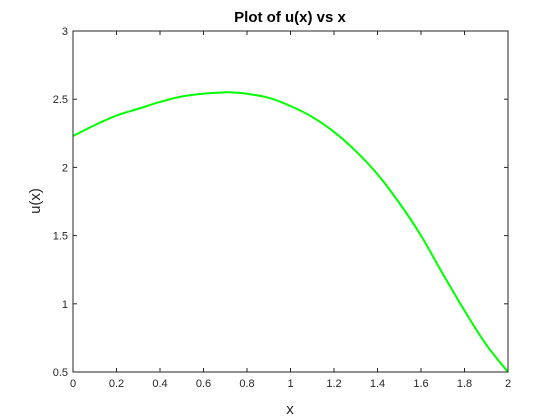 This screenshot has width=560, height=420. I want to click on y-tick-label: 1, so click(65, 305).